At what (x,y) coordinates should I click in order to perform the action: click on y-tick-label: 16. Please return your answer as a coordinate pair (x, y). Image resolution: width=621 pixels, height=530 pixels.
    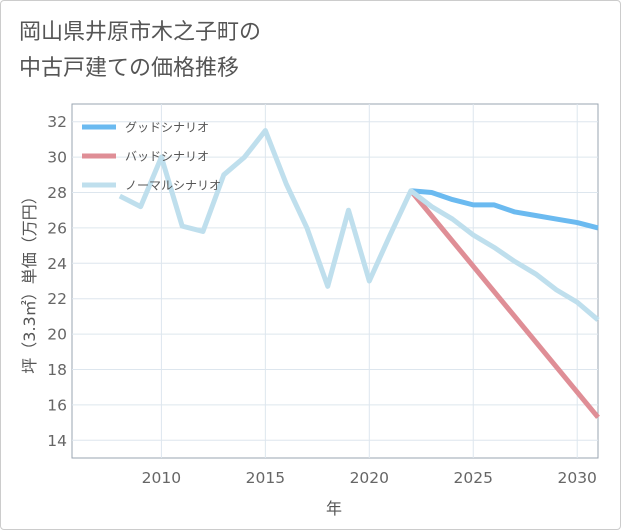
    Looking at the image, I should click on (57, 405).